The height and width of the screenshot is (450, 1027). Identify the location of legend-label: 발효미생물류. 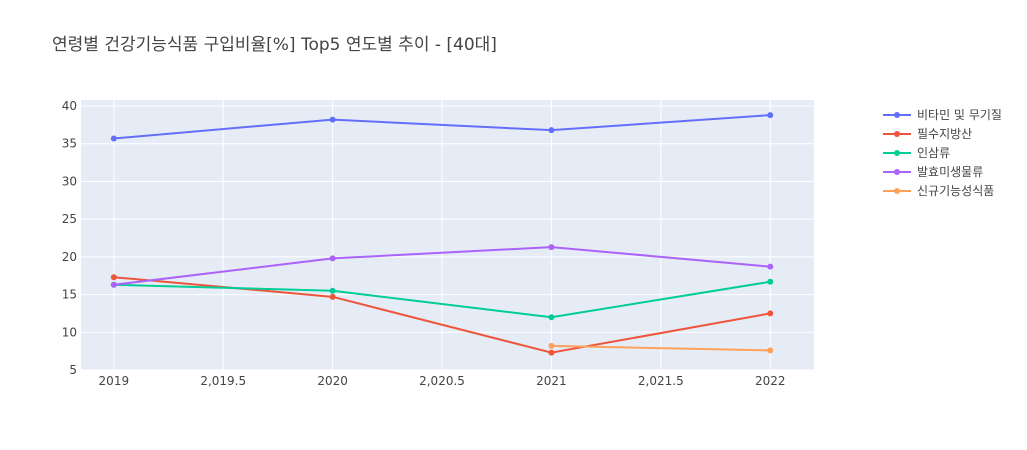
(950, 172).